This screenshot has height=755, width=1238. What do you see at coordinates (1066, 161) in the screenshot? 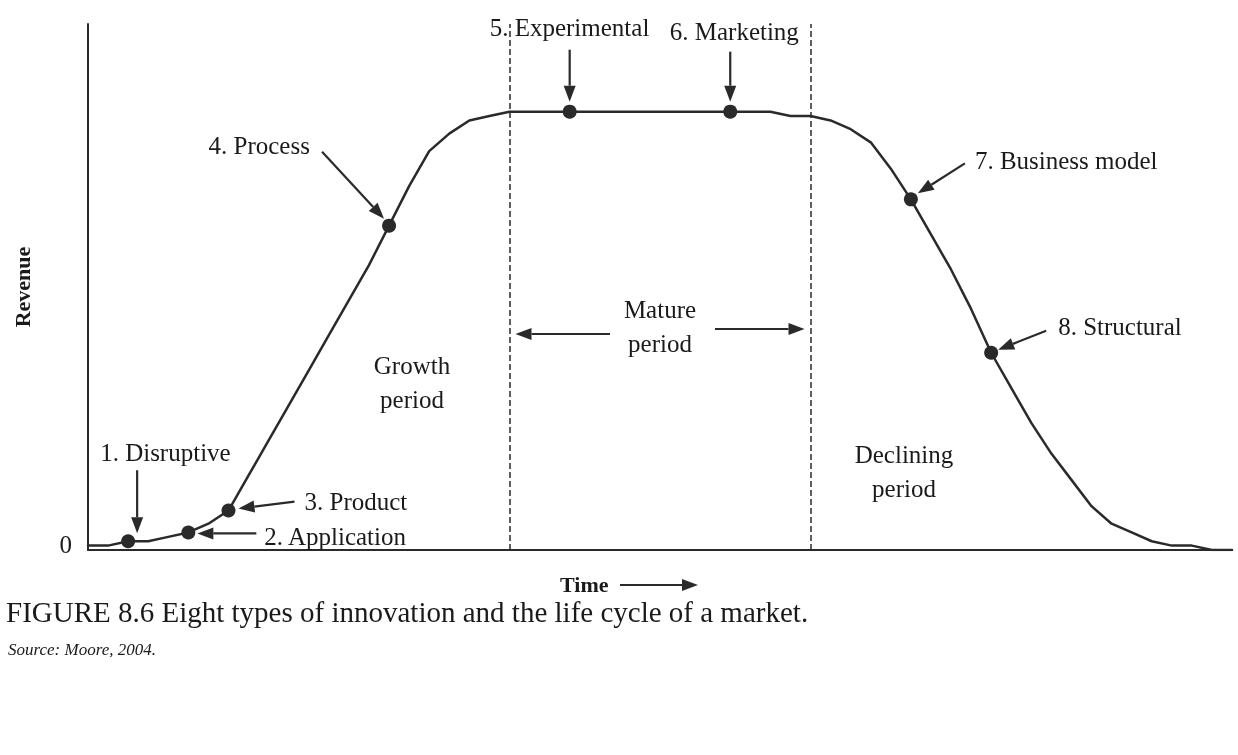
I see `annotation: 7. Business model` at bounding box center [1066, 161].